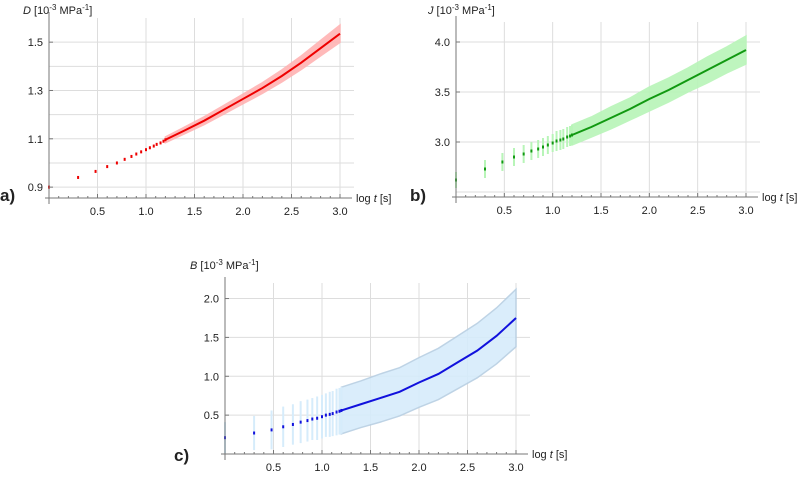 This screenshot has width=800, height=482. Describe the element at coordinates (442, 43) in the screenshot. I see `y-tick-label: 4.0` at that location.